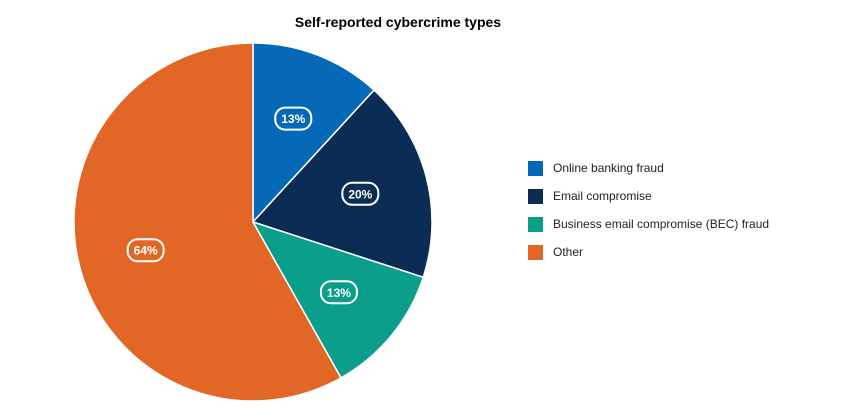 Image resolution: width=842 pixels, height=409 pixels. Describe the element at coordinates (313, 132) in the screenshot. I see `pie-slice-online-banking-fraud` at that location.